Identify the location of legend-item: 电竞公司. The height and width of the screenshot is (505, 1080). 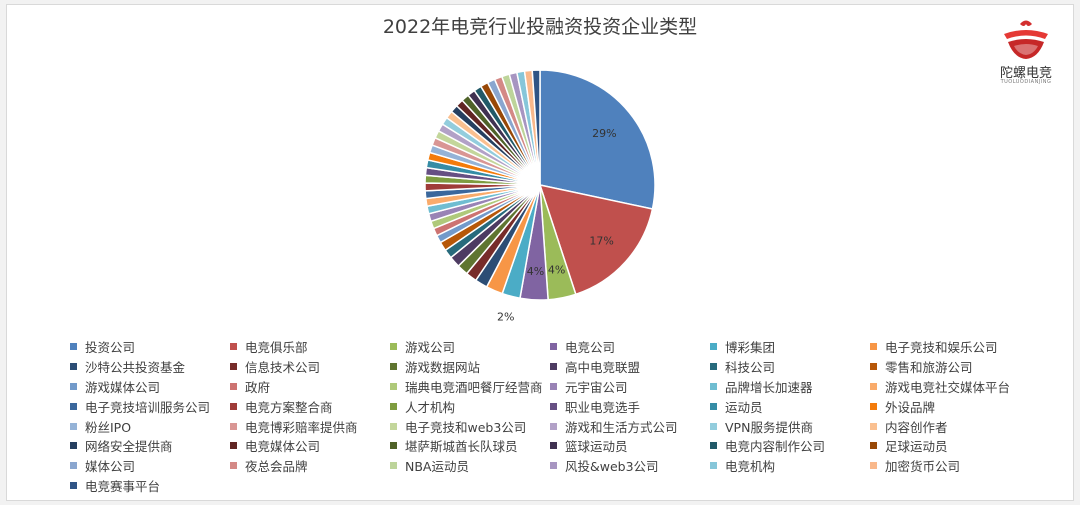
(630, 347).